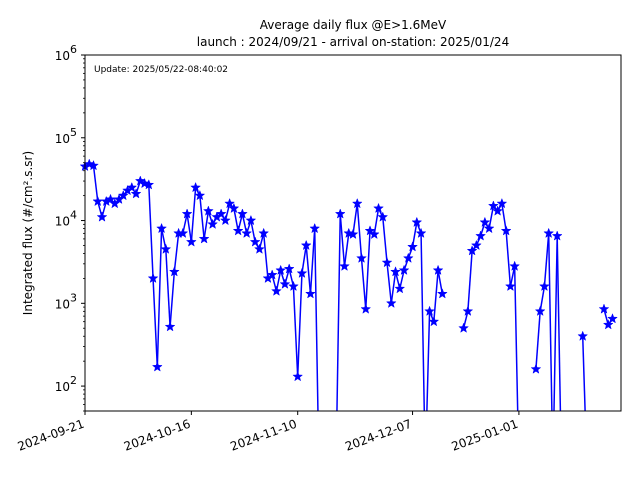  Describe the element at coordinates (353, 25) in the screenshot. I see `chart-title: Average daily flux @E>1.6MeV` at that location.